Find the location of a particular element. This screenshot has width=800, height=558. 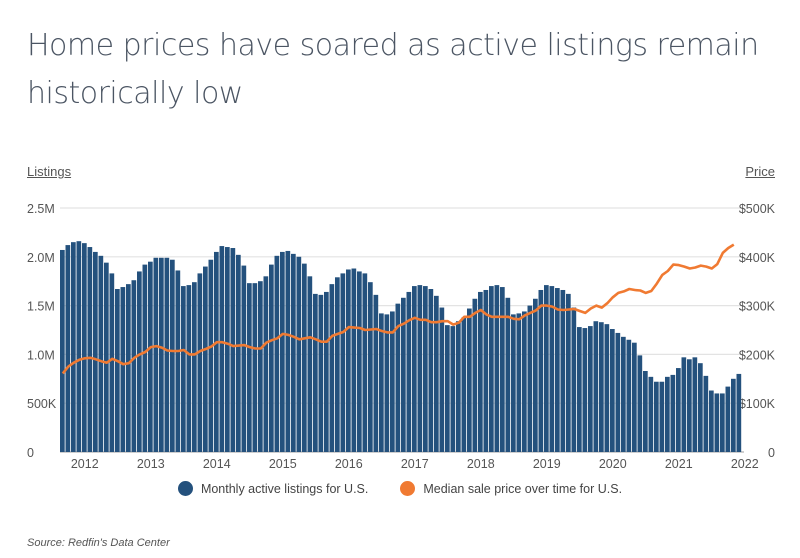

right-tick-label: $400K is located at coordinates (757, 258).